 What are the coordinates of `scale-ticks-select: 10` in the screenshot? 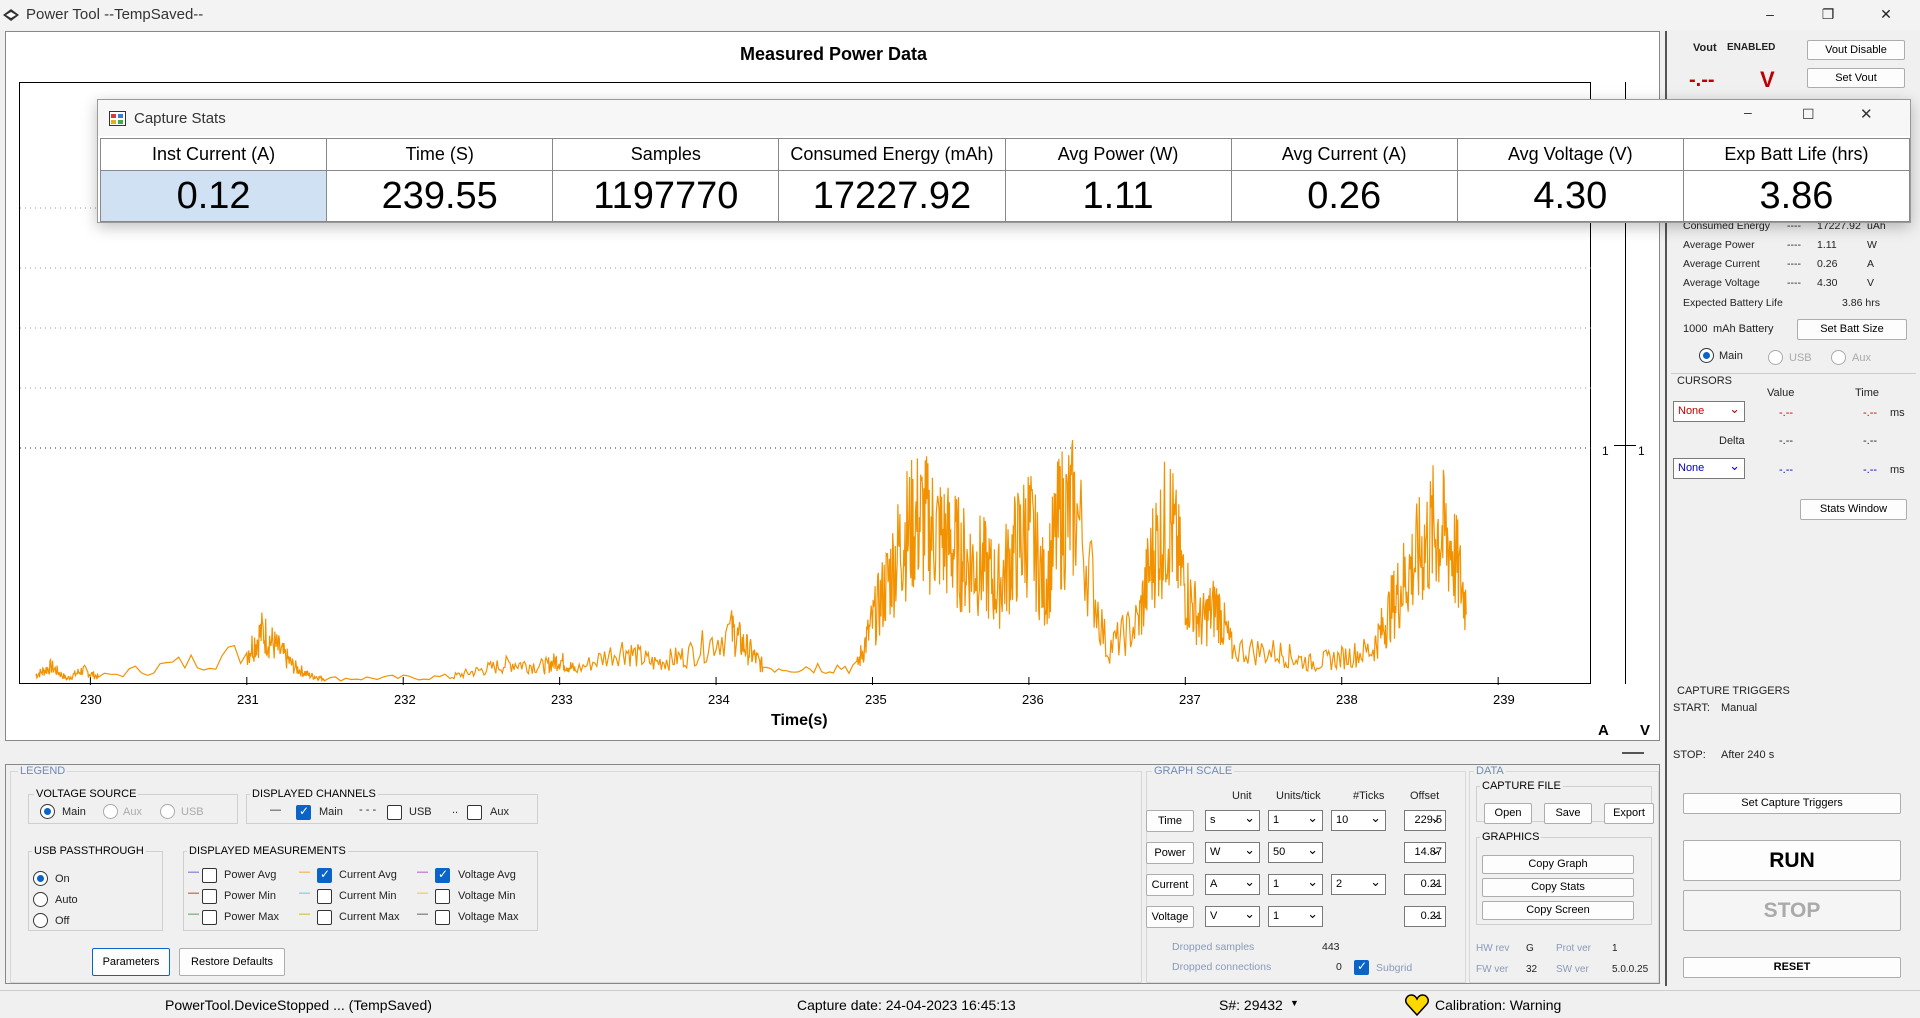 It's located at (1358, 820).